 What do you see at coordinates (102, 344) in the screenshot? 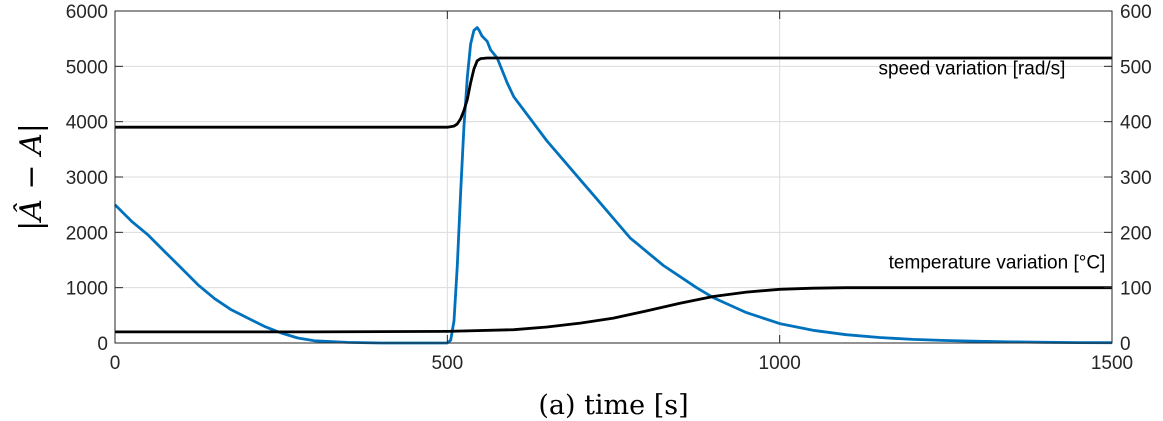
I see `y-tick-label: 0` at bounding box center [102, 344].